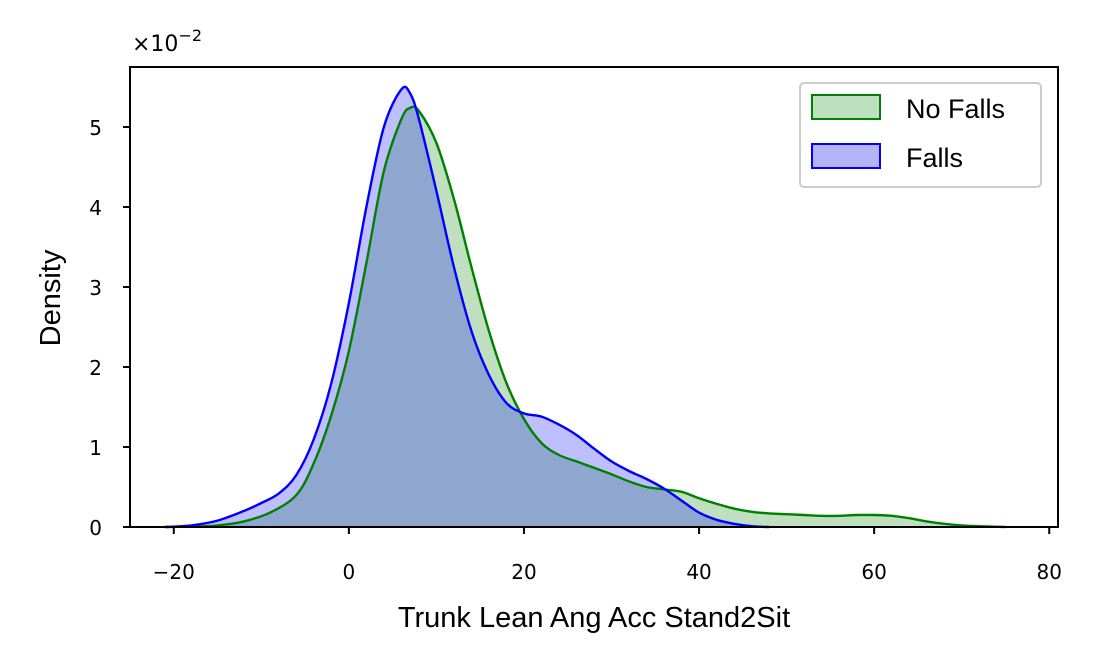  What do you see at coordinates (95, 528) in the screenshot?
I see `y-tick-label: 0` at bounding box center [95, 528].